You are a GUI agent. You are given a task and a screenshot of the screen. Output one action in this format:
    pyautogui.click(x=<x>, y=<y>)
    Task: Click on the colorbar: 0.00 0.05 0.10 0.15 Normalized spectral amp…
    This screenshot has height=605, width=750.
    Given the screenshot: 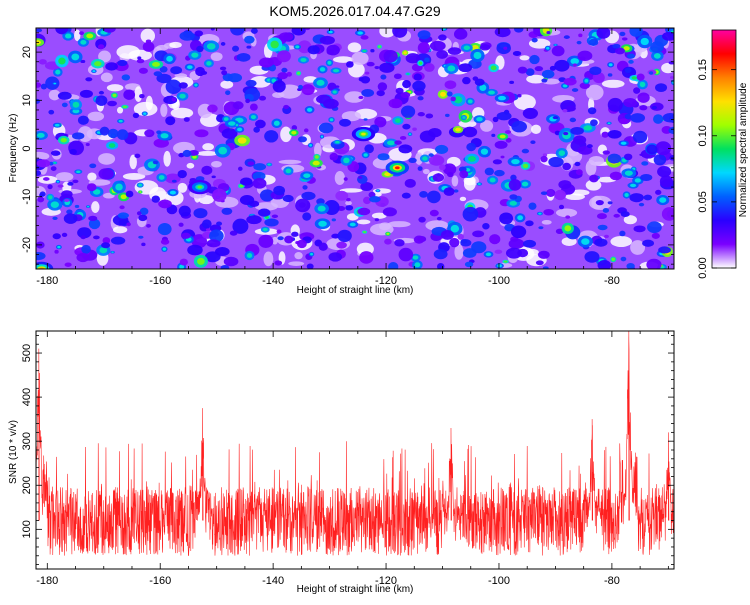 What is the action you would take?
    pyautogui.click(x=723, y=154)
    